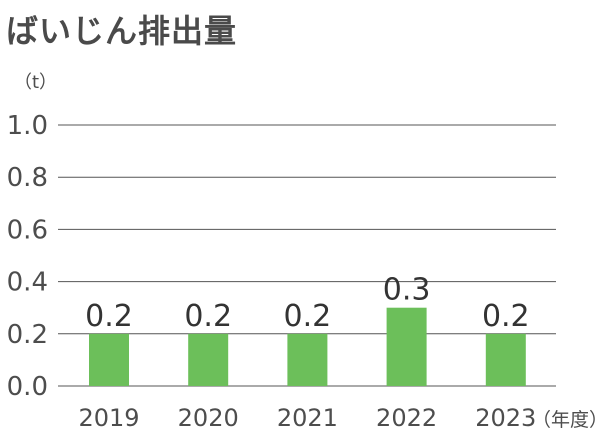 The image size is (612, 438). Describe the element at coordinates (35, 82) in the screenshot. I see `y-axis-unit: （t）` at that location.